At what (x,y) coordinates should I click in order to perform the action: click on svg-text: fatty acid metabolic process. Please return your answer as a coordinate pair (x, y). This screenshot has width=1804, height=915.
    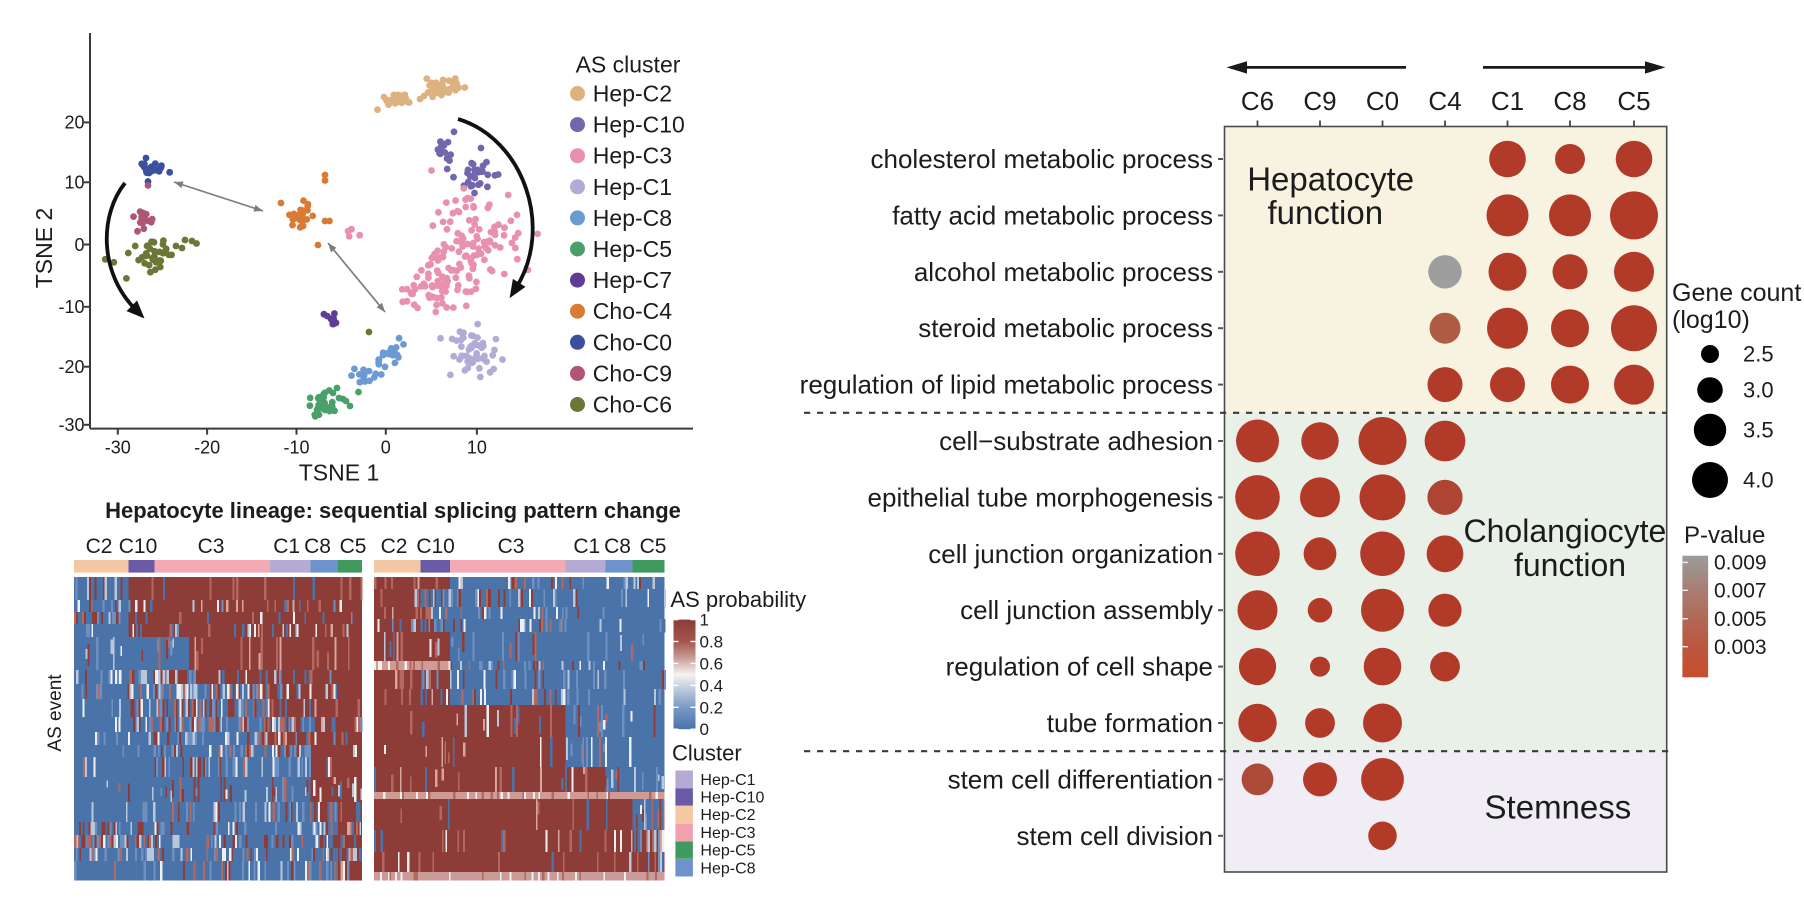
    Looking at the image, I should click on (1052, 215).